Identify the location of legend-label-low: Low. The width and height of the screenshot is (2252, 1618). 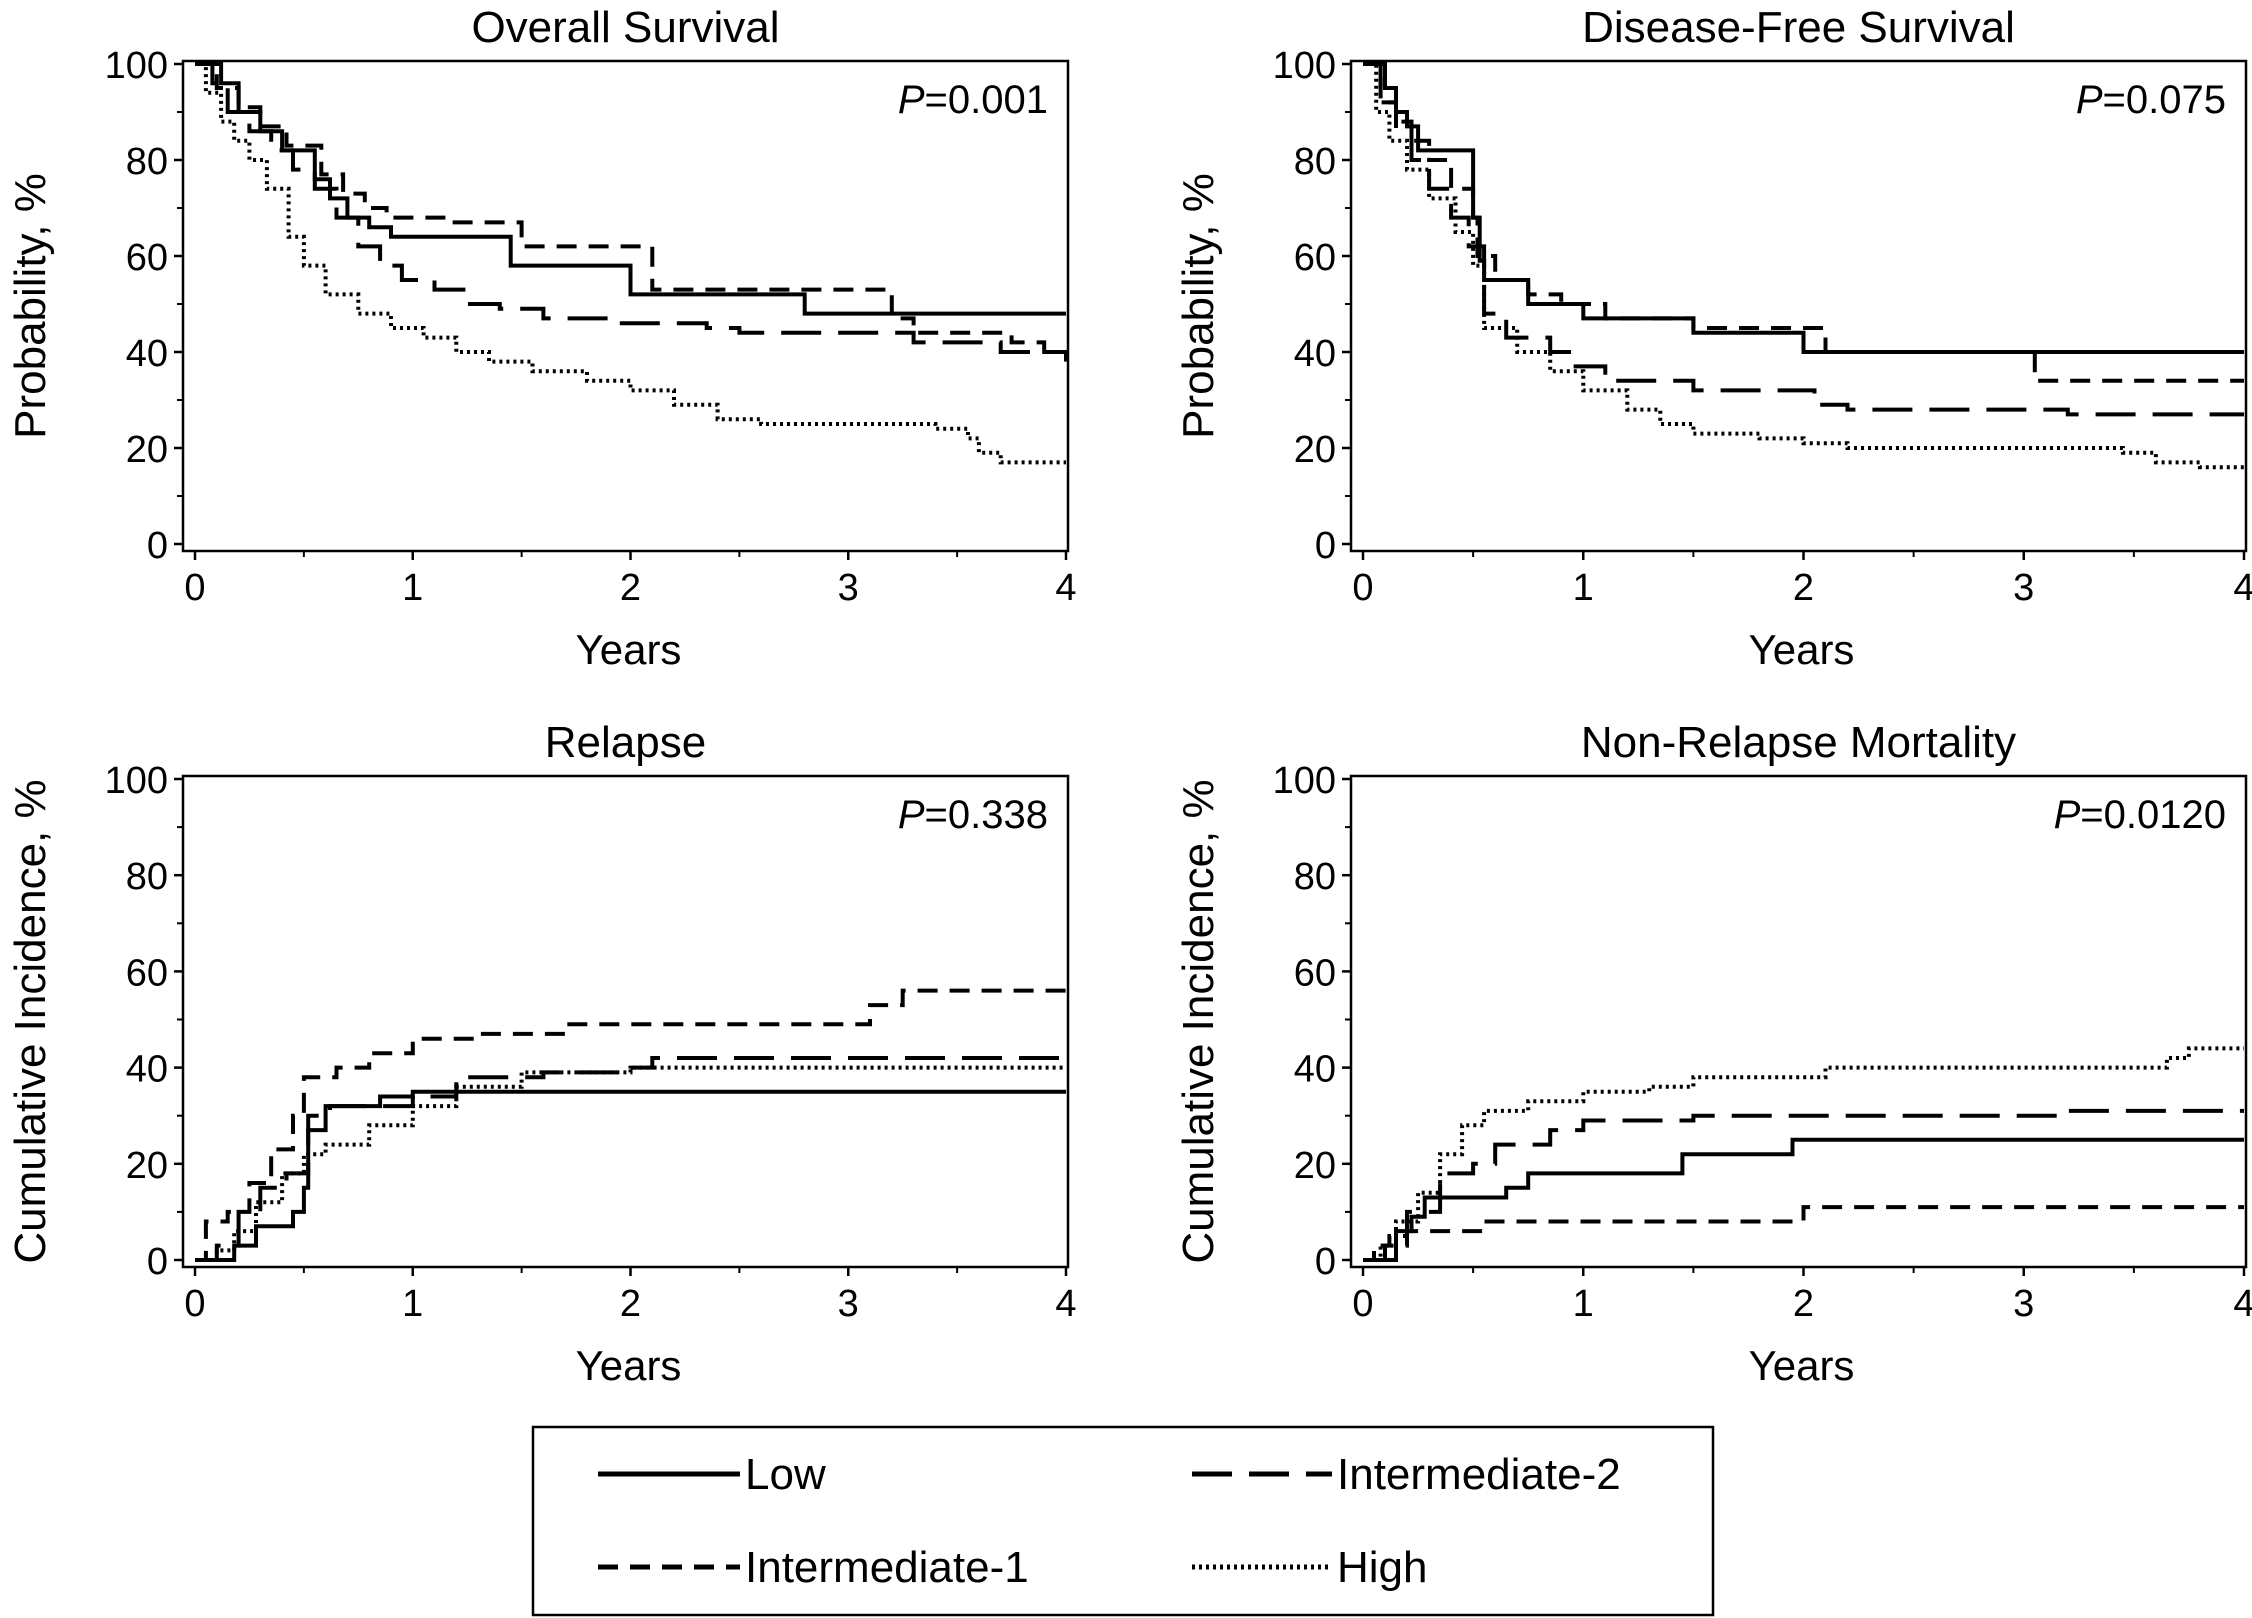
(785, 1474).